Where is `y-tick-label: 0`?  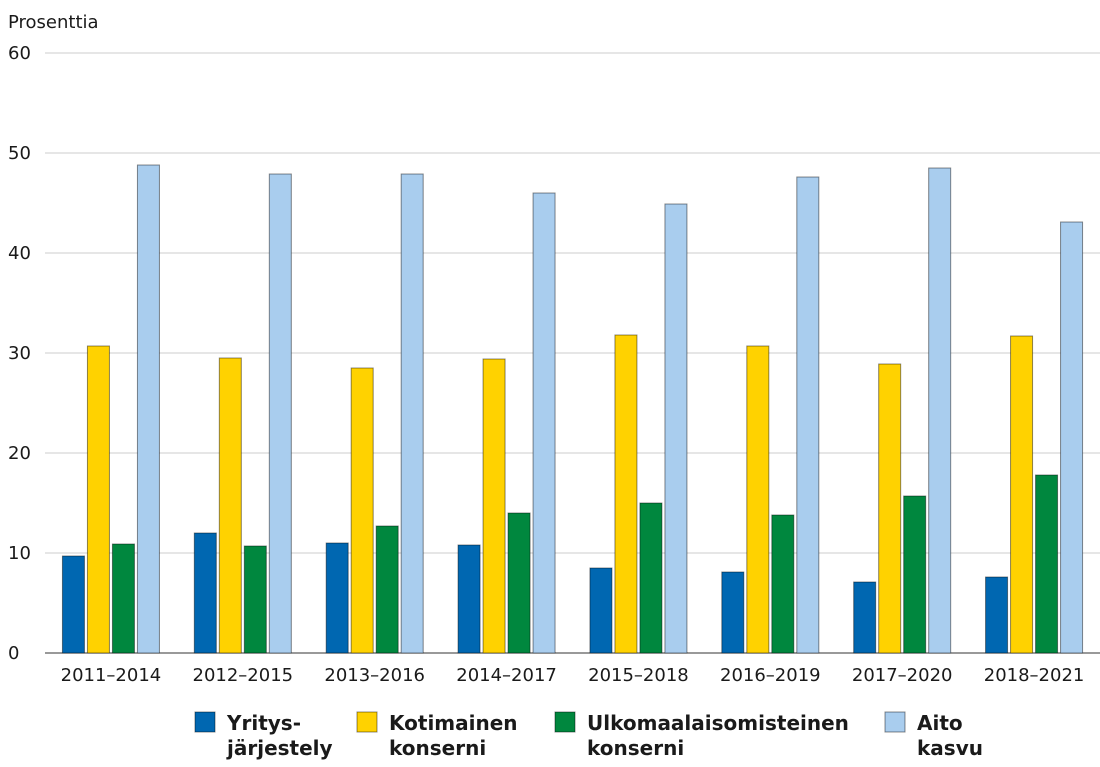
y-tick-label: 0 is located at coordinates (13, 653).